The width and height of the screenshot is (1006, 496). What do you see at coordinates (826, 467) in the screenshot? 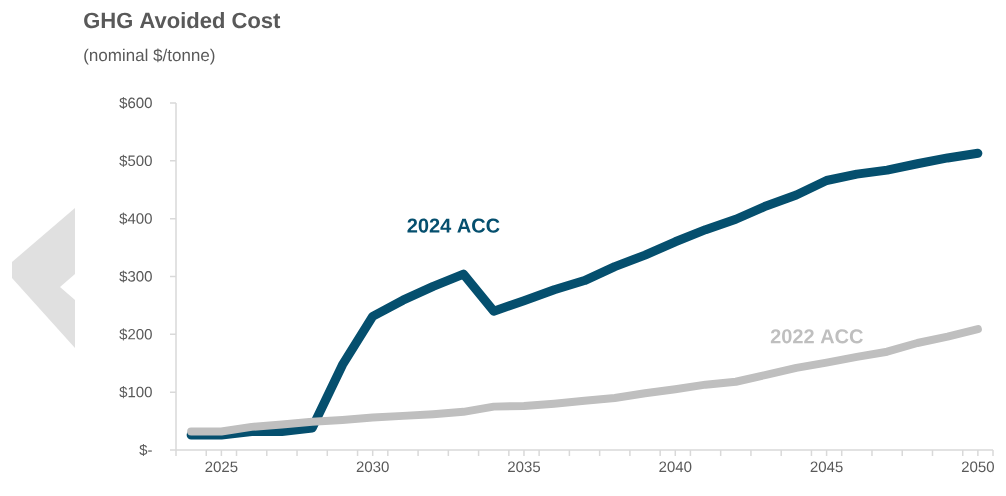
I see `x-tick-label: 2045` at bounding box center [826, 467].